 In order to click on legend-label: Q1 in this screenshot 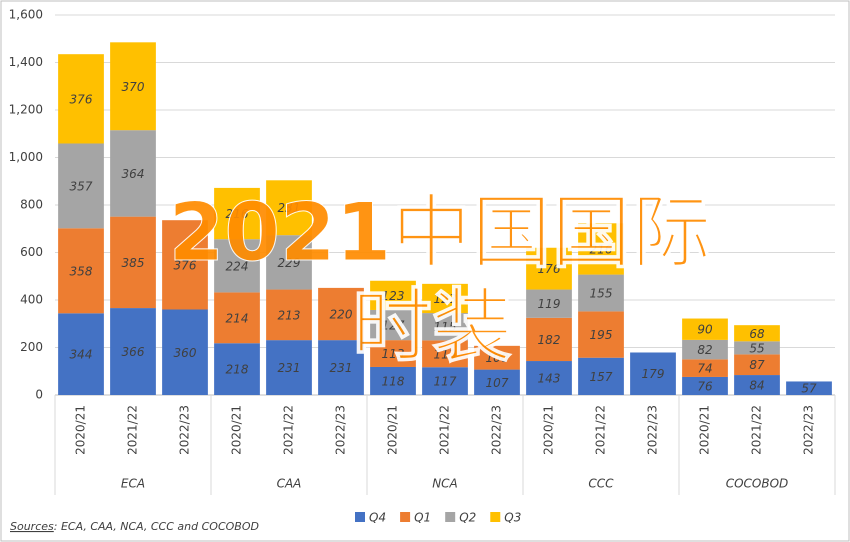, I will do `click(422, 518)`.